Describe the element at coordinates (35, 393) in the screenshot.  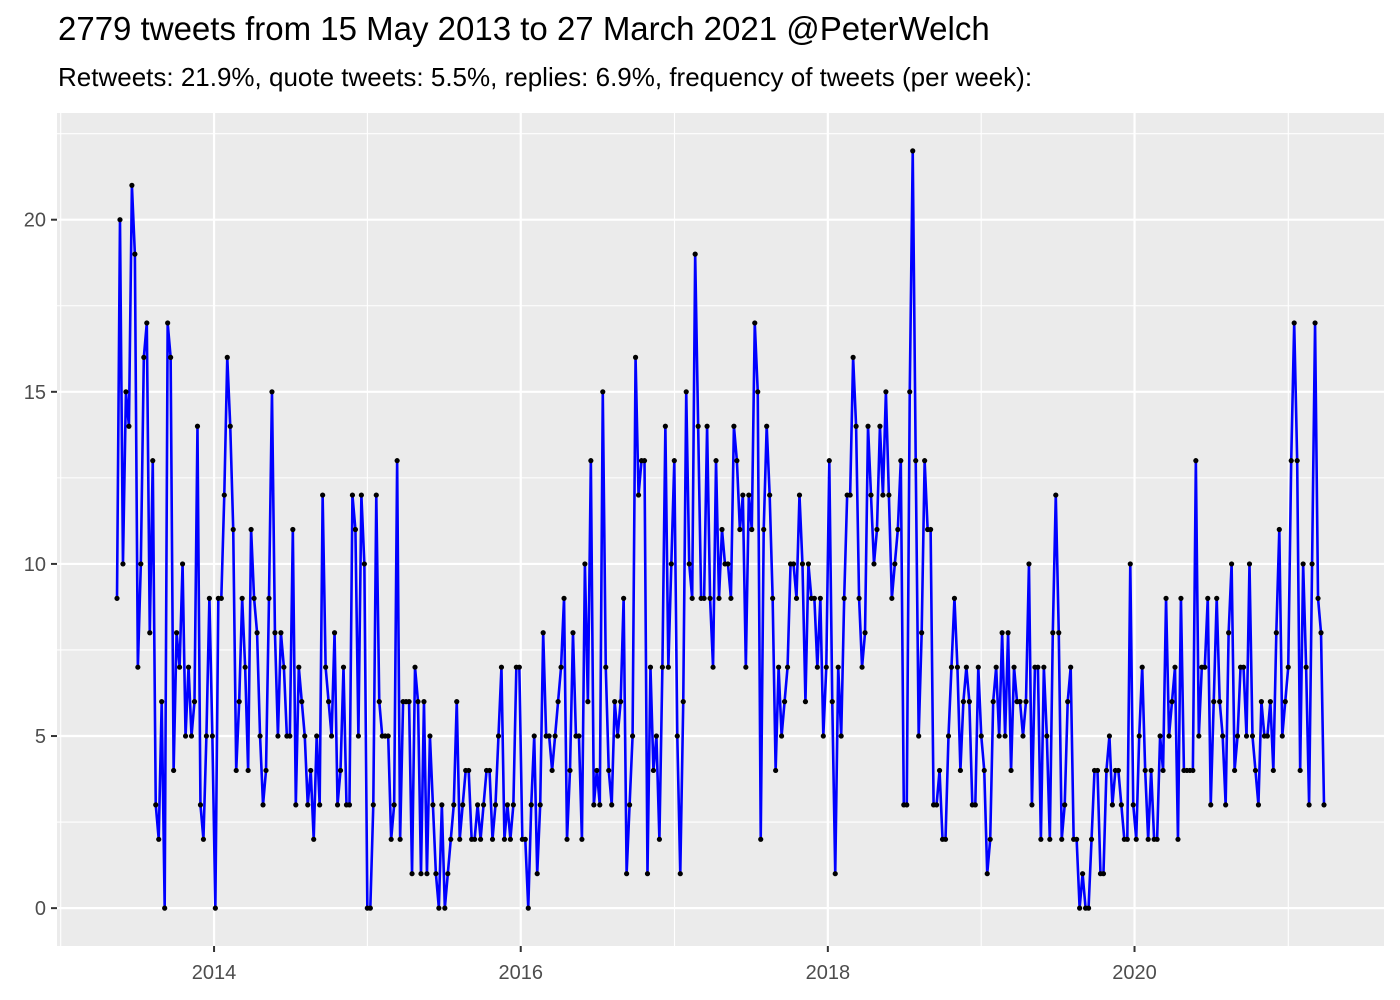
I see `y-tick-label: 15` at that location.